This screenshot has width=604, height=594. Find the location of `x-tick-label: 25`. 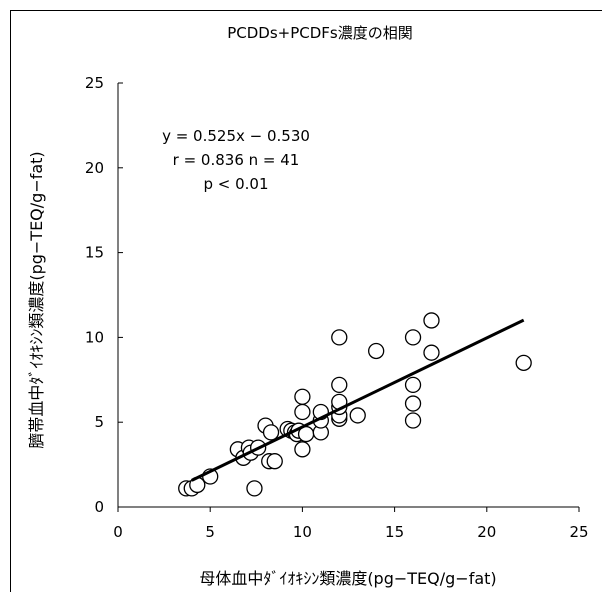

x-tick-label: 25 is located at coordinates (578, 532).